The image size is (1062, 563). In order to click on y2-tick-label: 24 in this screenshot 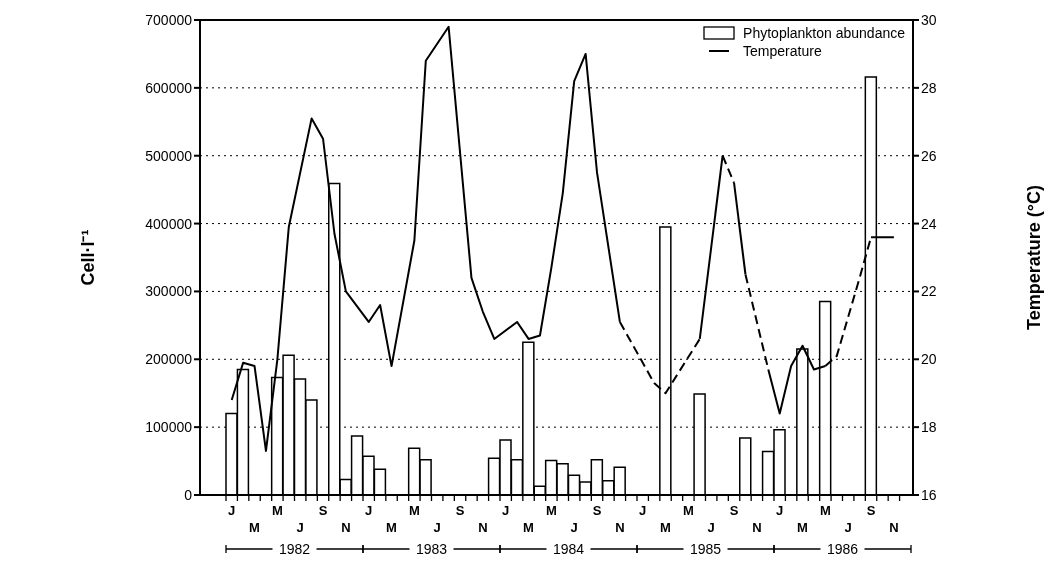, I will do `click(929, 223)`.